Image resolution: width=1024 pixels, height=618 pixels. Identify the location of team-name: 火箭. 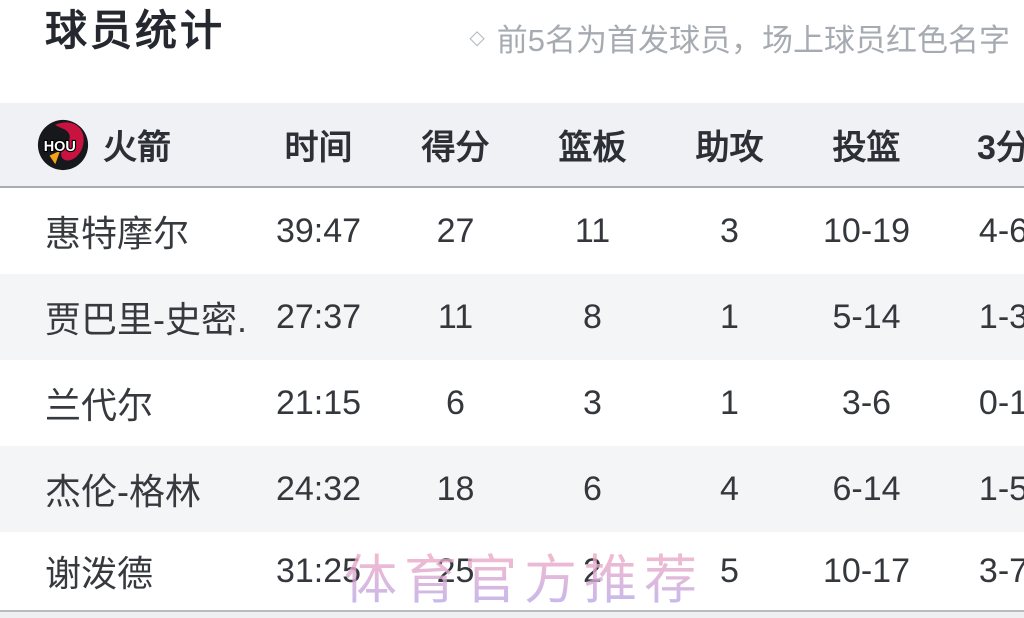
(137, 148).